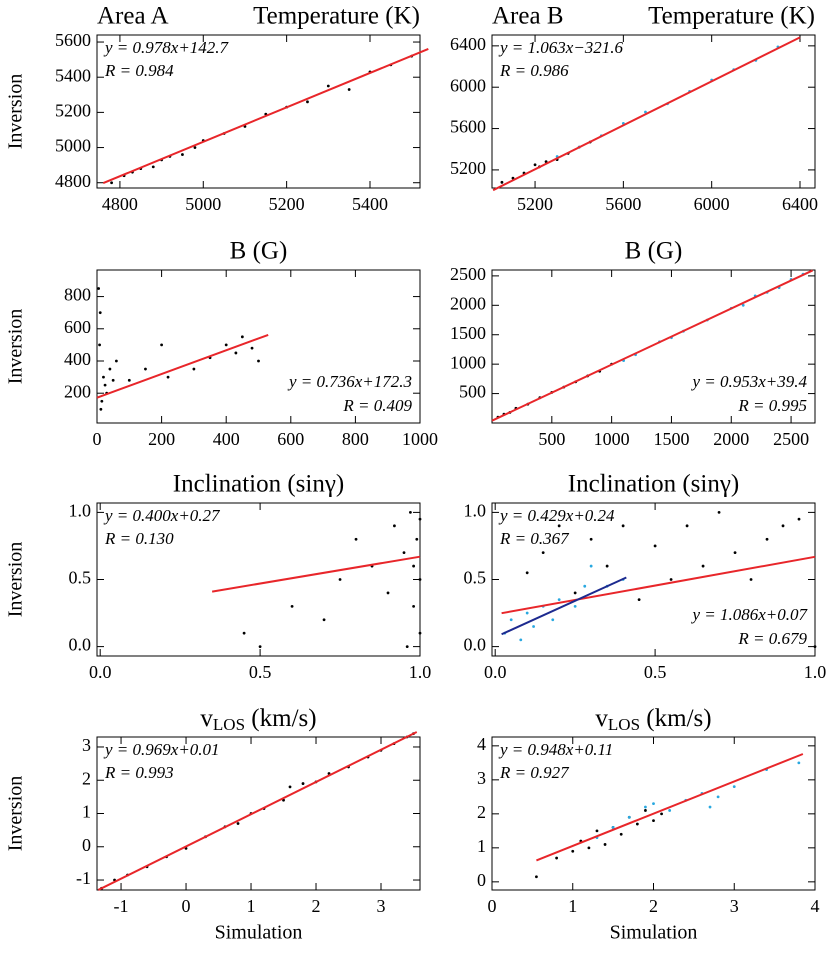 The image size is (830, 955). I want to click on title-part: (km/s), so click(281, 718).